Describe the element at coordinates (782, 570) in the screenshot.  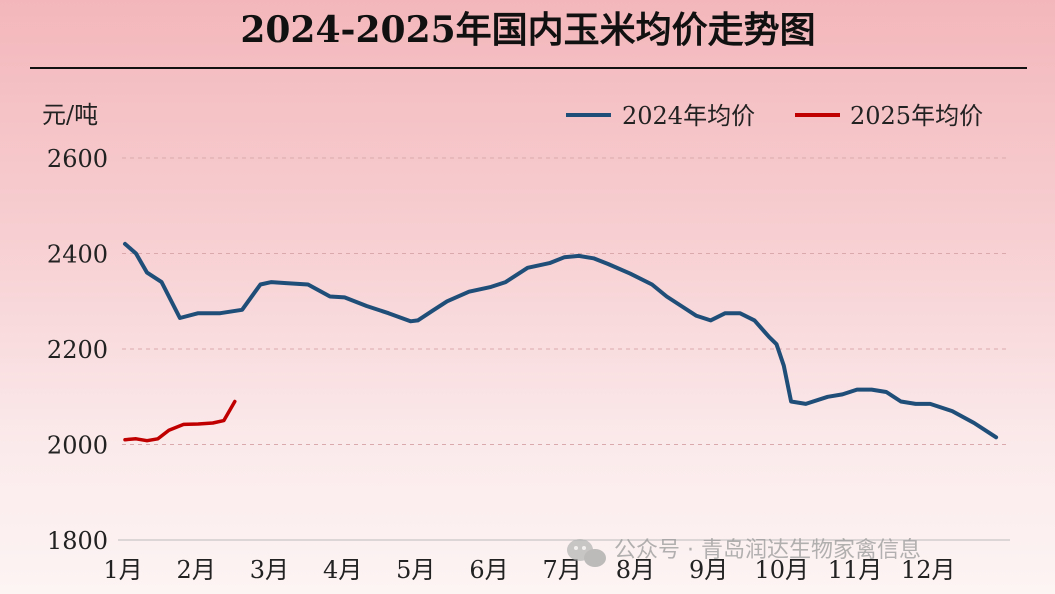
I see `x-tick-label: 10月` at that location.